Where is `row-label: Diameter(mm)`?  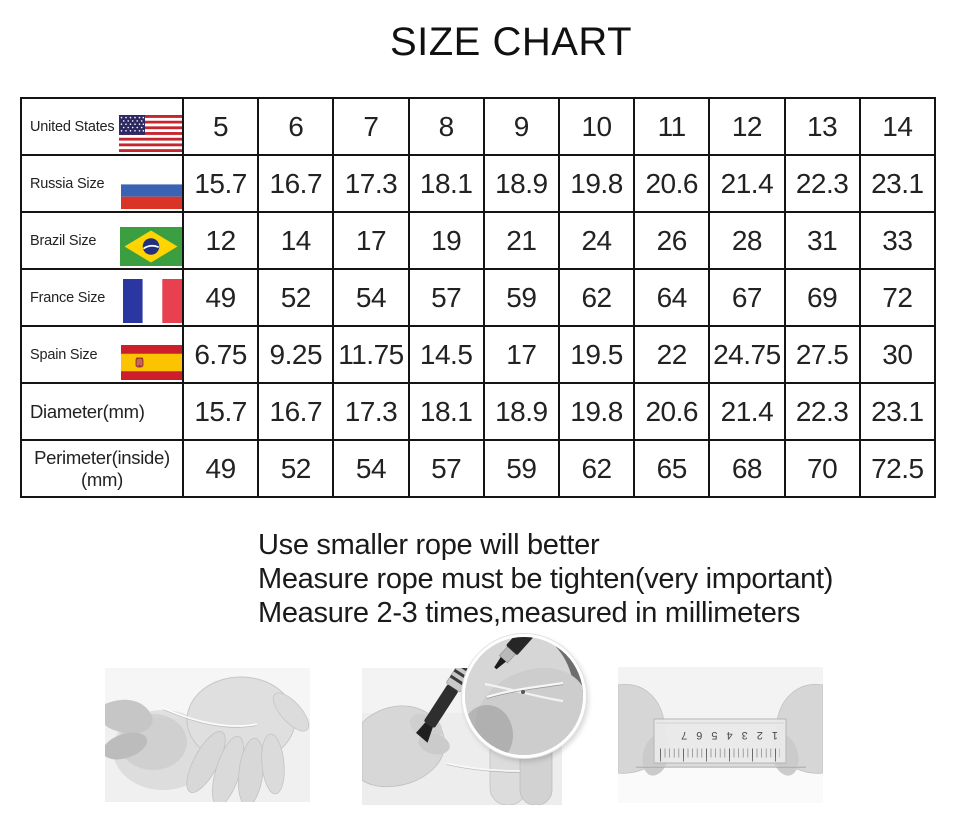 row-label: Diameter(mm) is located at coordinates (87, 411).